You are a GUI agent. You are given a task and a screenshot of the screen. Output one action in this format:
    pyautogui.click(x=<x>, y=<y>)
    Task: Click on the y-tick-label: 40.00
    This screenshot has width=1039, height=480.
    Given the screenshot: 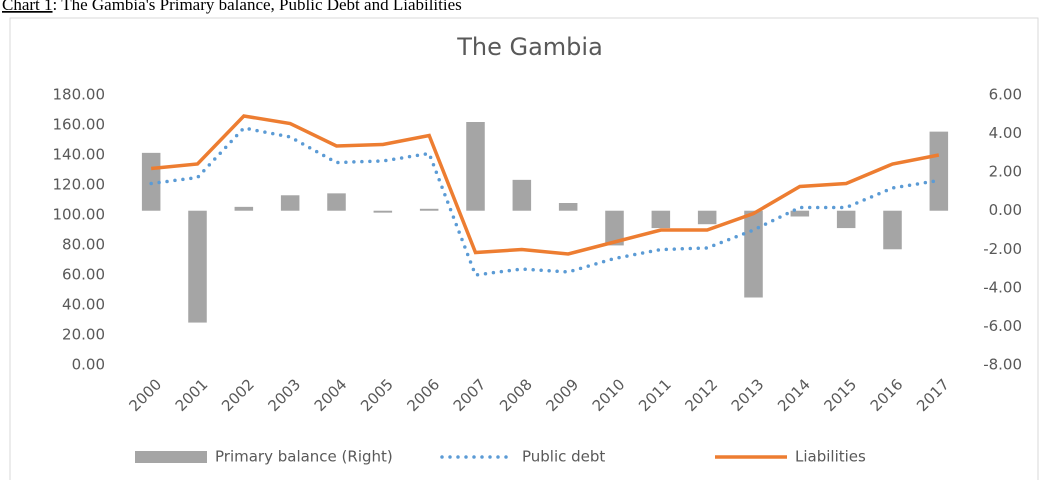 What is the action you would take?
    pyautogui.click(x=83, y=305)
    